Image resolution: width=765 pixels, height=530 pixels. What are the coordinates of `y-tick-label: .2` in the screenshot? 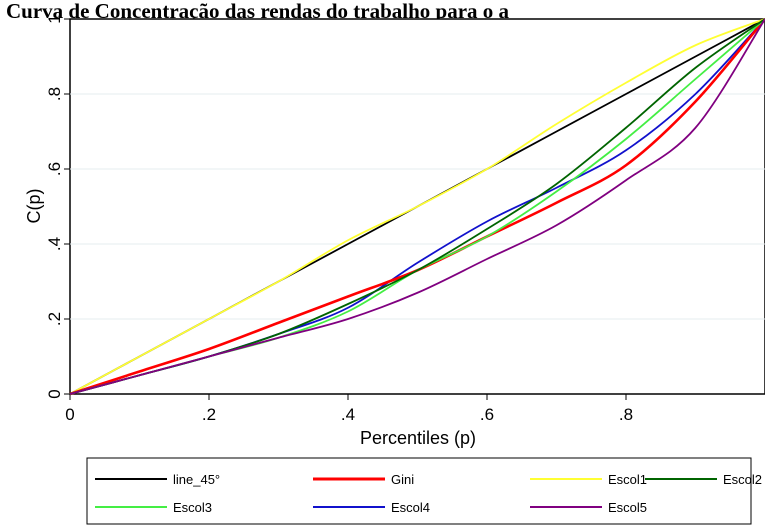 It's located at (54, 319).